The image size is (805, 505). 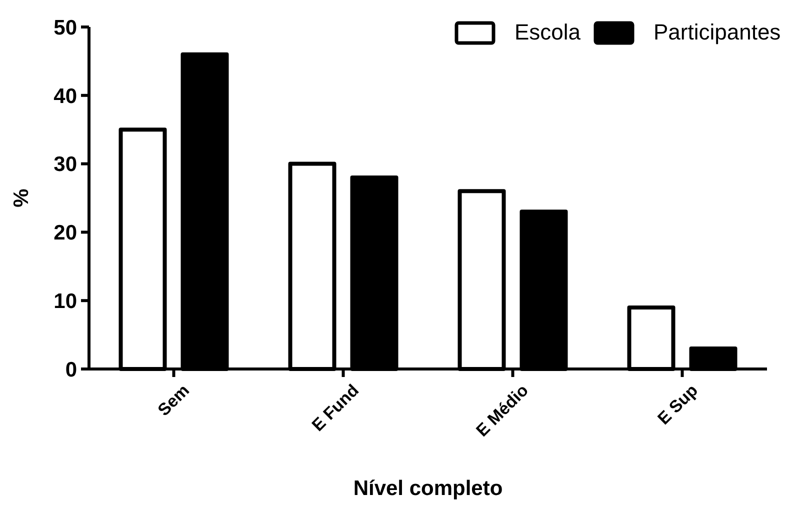 What do you see at coordinates (65, 301) in the screenshot?
I see `y-tick-label: 10` at bounding box center [65, 301].